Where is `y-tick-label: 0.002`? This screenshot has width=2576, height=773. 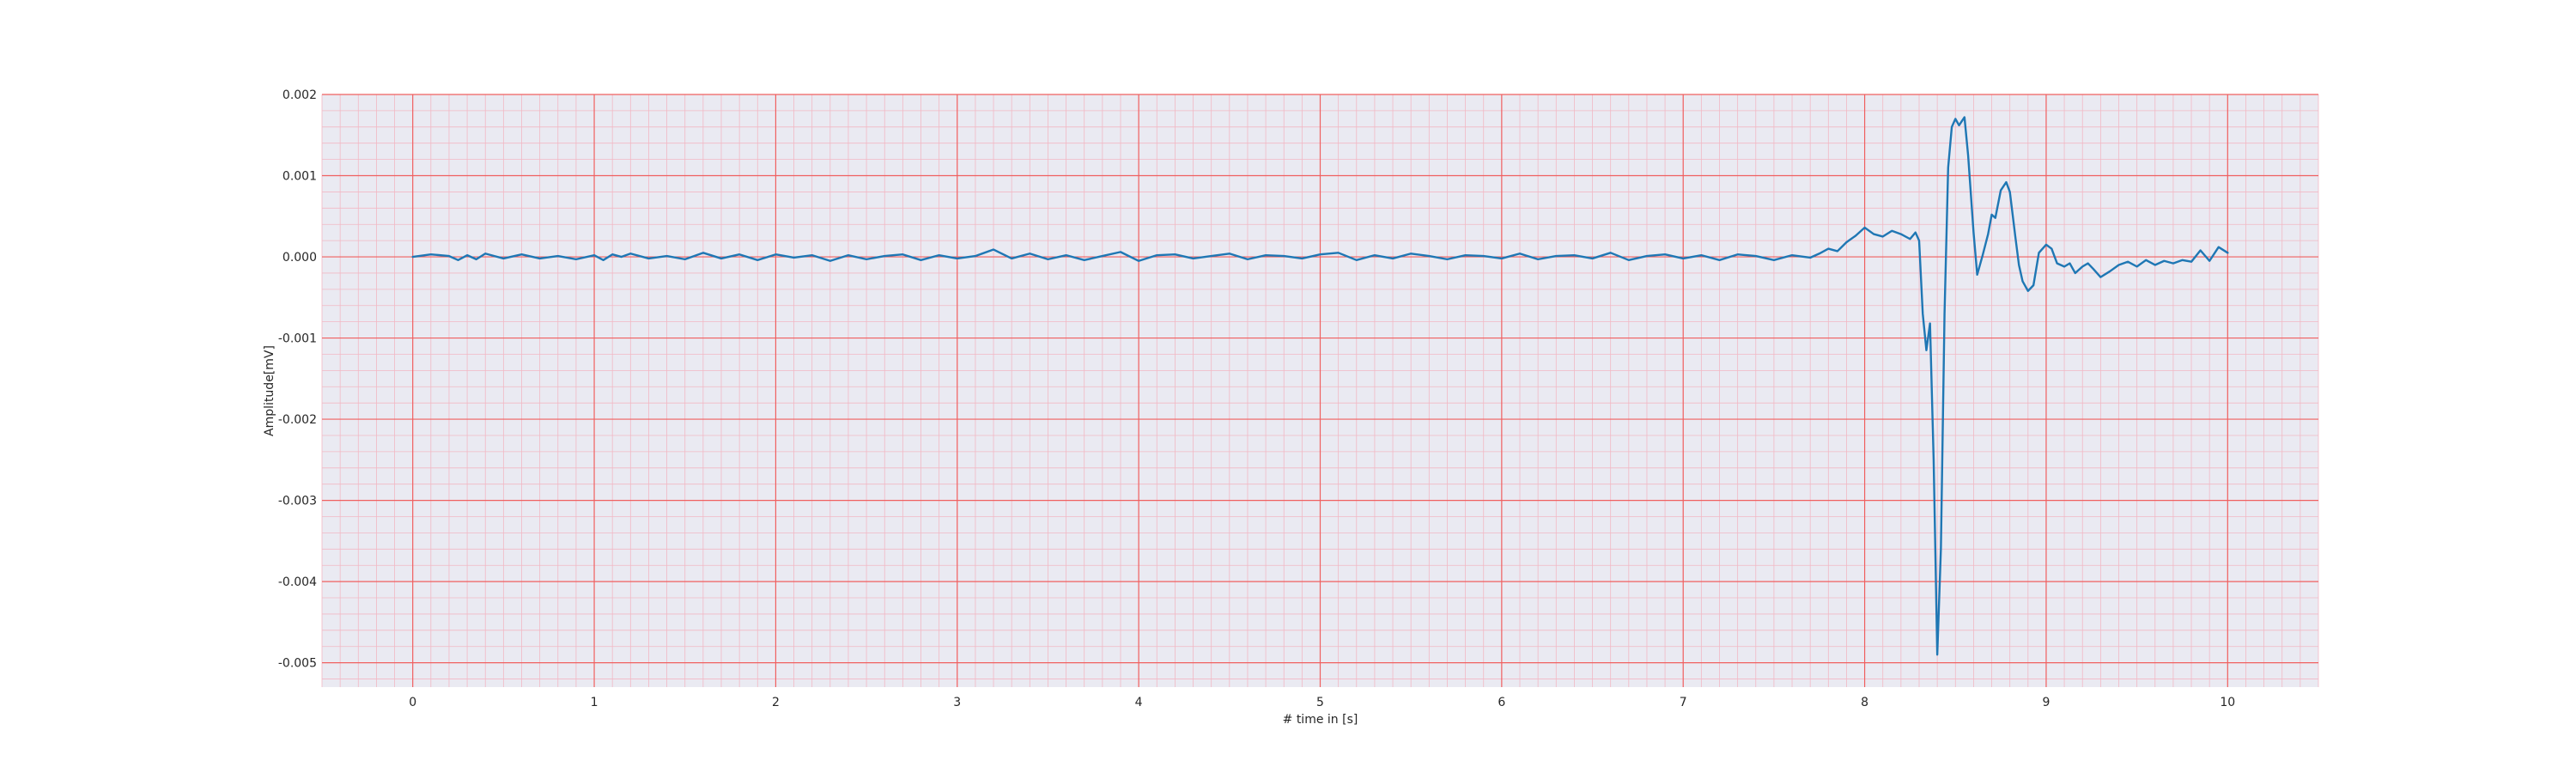 y-tick-label: 0.002 is located at coordinates (300, 95).